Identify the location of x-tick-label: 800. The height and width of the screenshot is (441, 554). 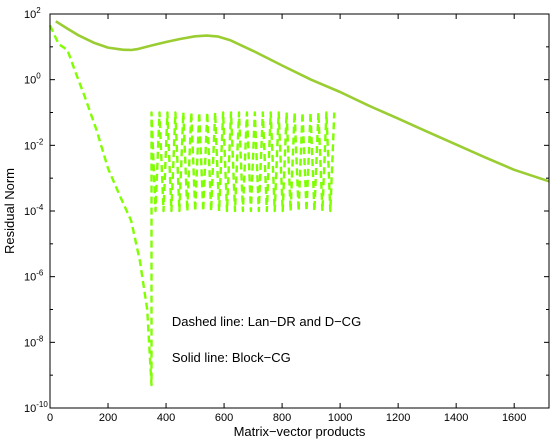
(282, 418).